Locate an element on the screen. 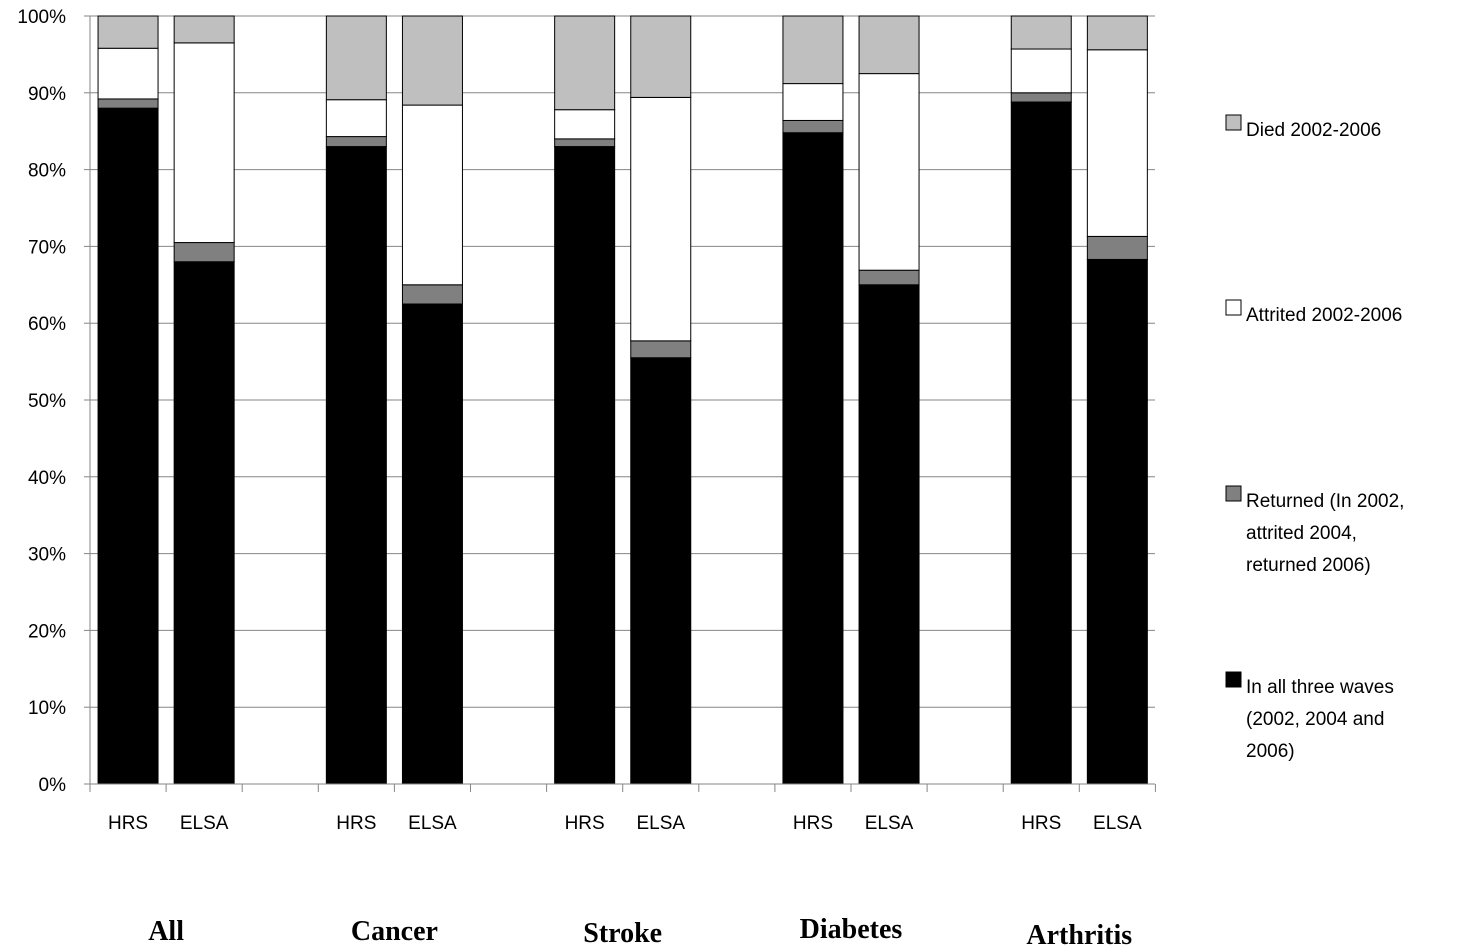 This screenshot has height=950, width=1458. y-tick-label: 60% is located at coordinates (47, 324).